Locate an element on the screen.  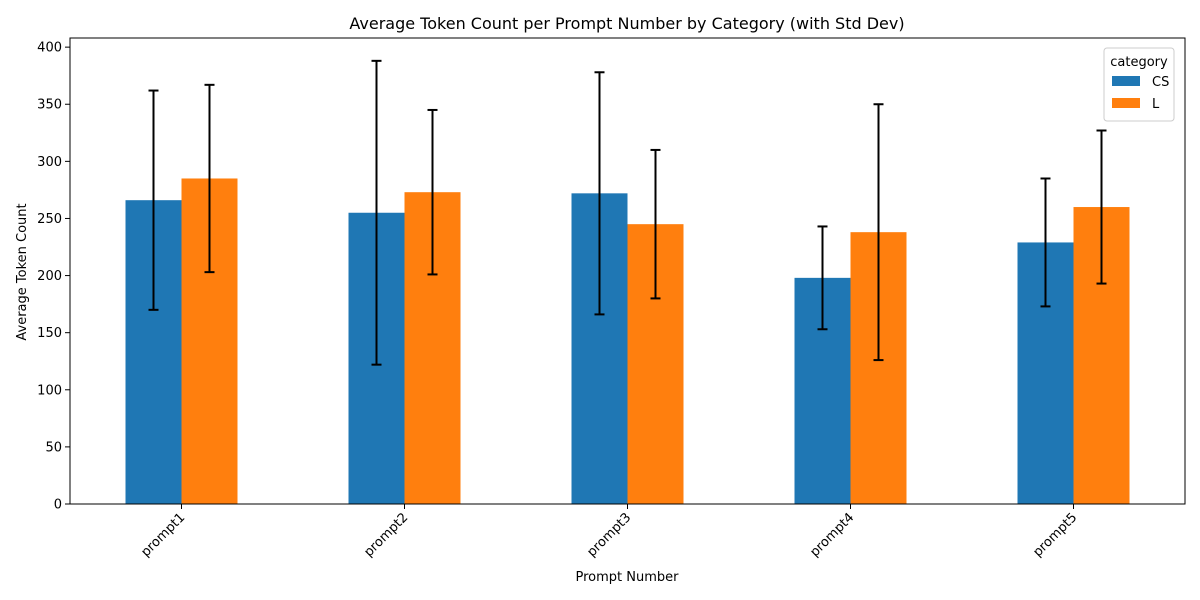
y-tick-label: 0 is located at coordinates (58, 505).